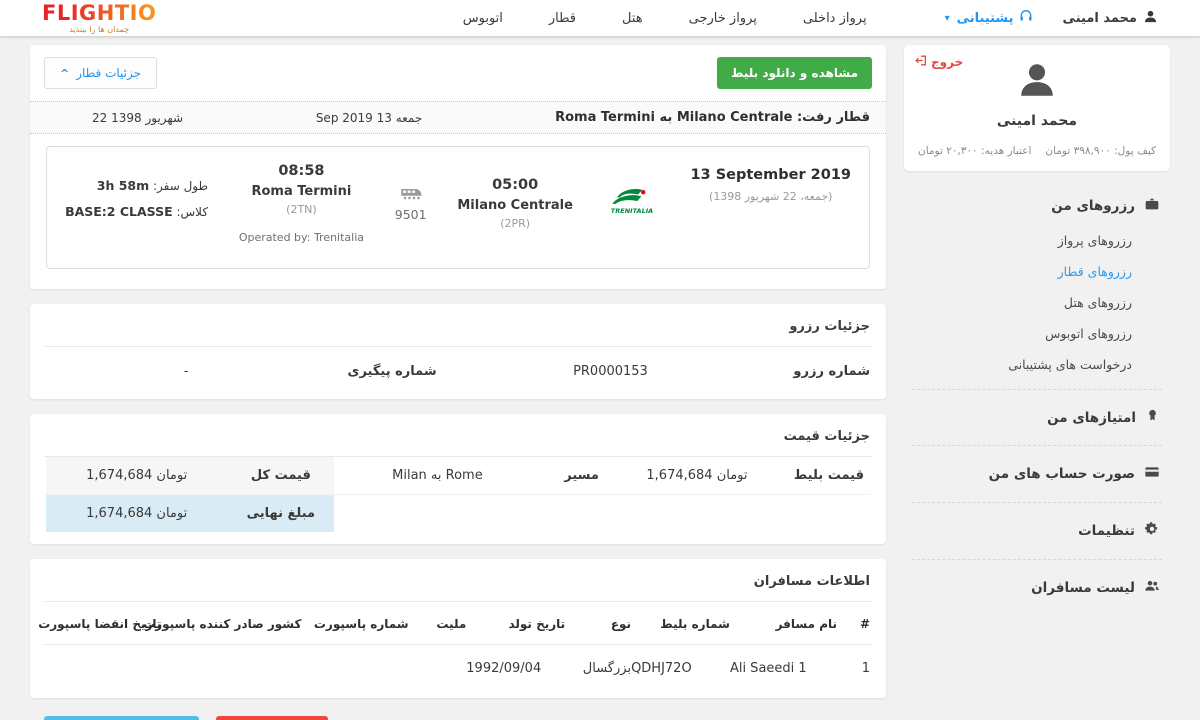  Describe the element at coordinates (581, 476) in the screenshot. I see `route-label: مسیر` at that location.